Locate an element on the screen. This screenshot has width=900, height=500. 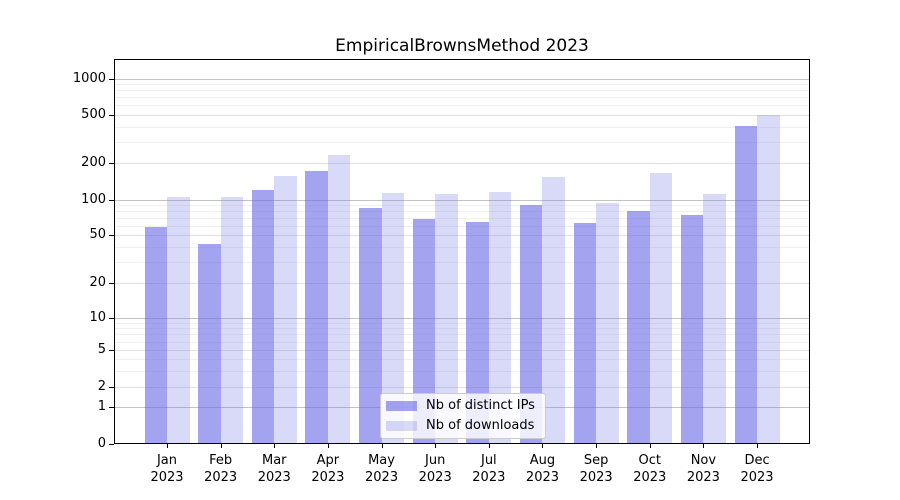
bar-distinct-ips-apr is located at coordinates (316, 306).